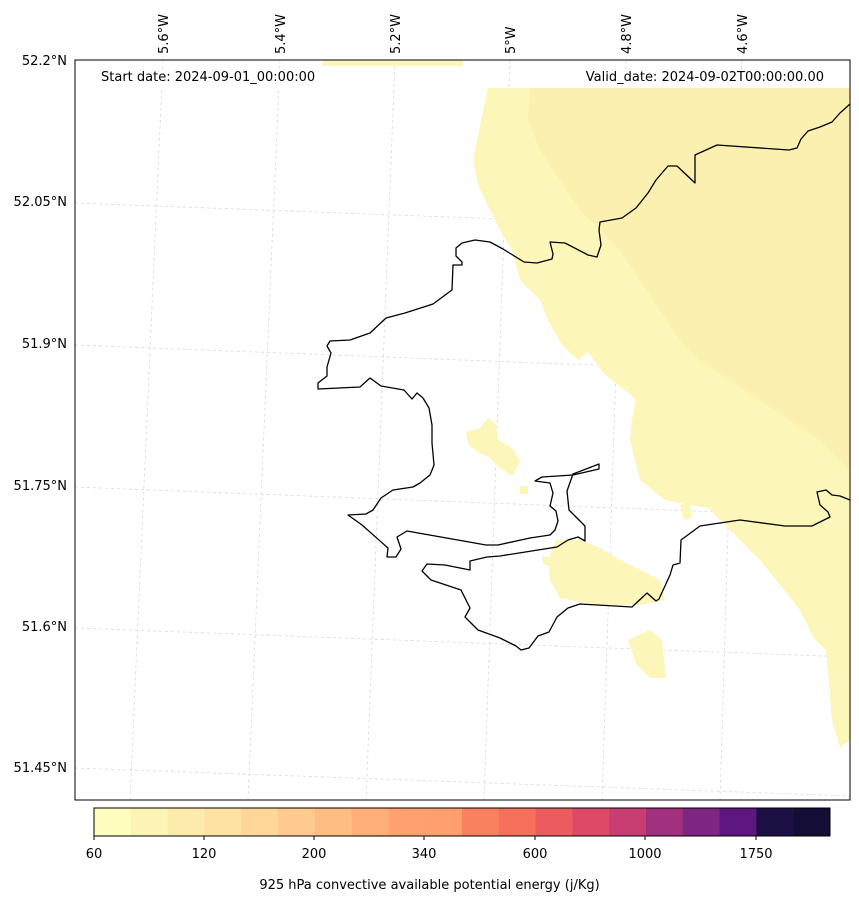 This screenshot has height=907, width=859. Describe the element at coordinates (94, 854) in the screenshot. I see `colorbar-tick-label: 60` at that location.